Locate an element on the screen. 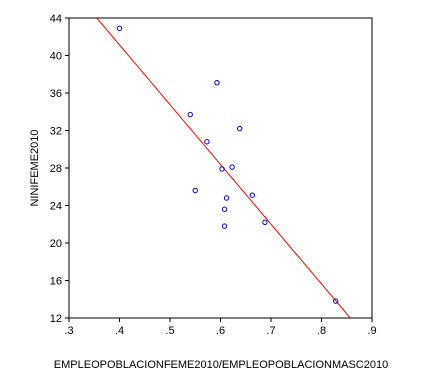 The height and width of the screenshot is (376, 437). x-tick-label: .8 is located at coordinates (321, 331).